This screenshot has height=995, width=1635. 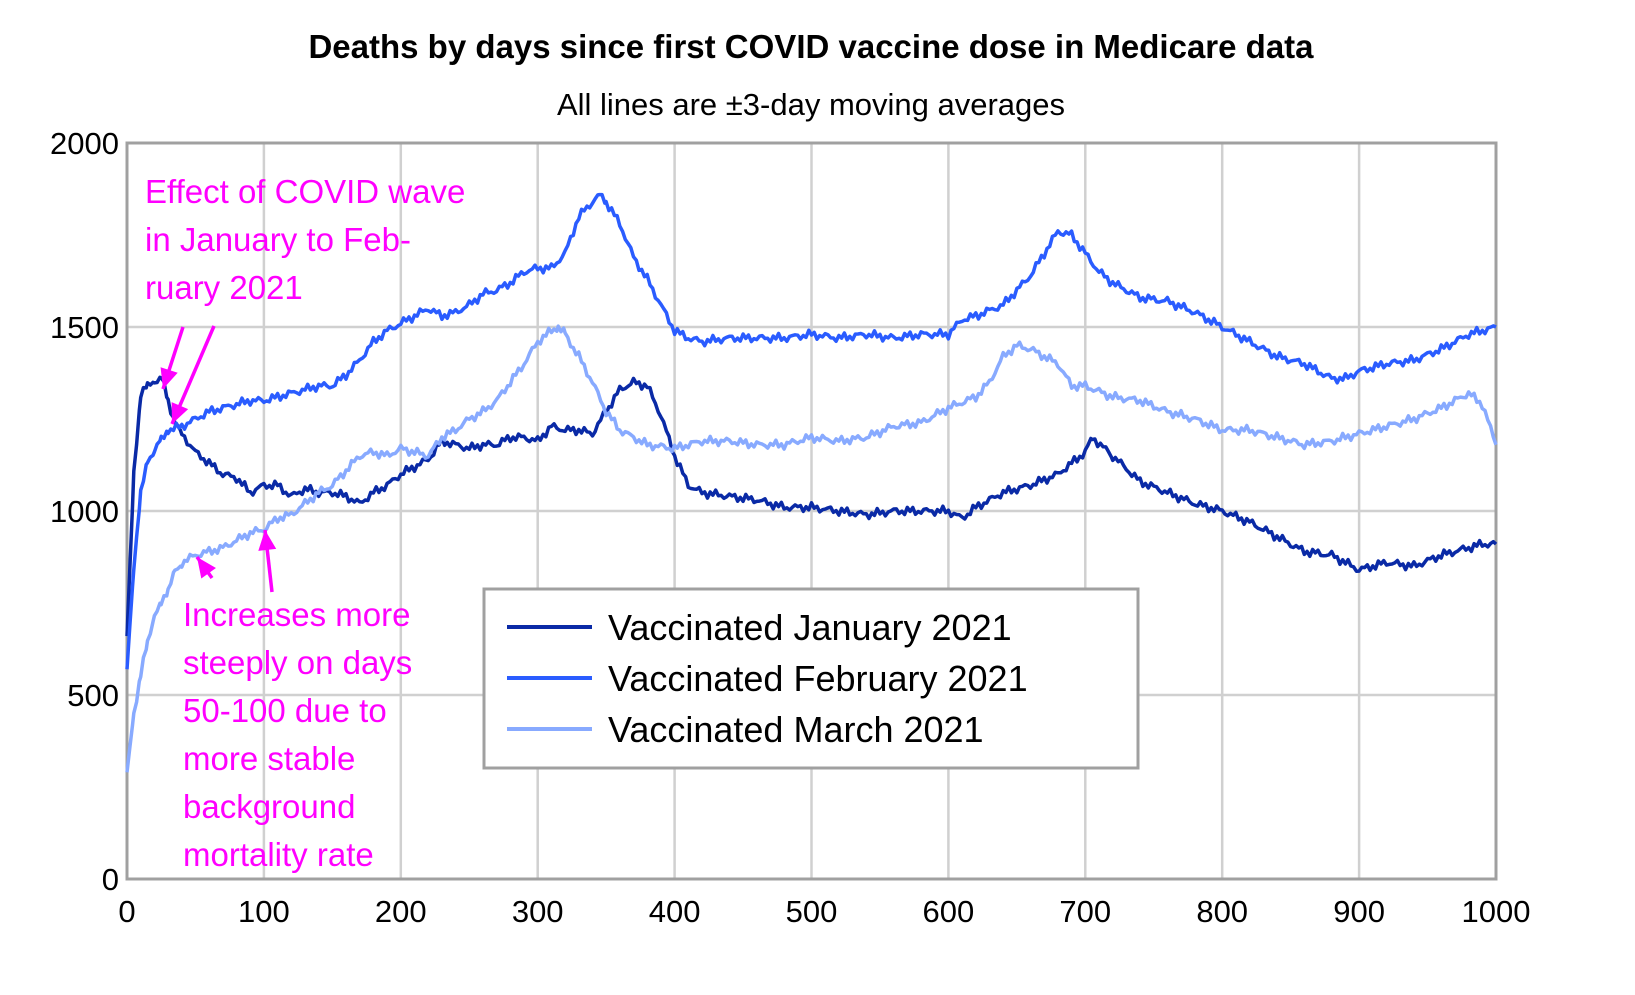 I want to click on annotation-covid-wave-line: Effect of COVID wave, so click(x=305, y=191).